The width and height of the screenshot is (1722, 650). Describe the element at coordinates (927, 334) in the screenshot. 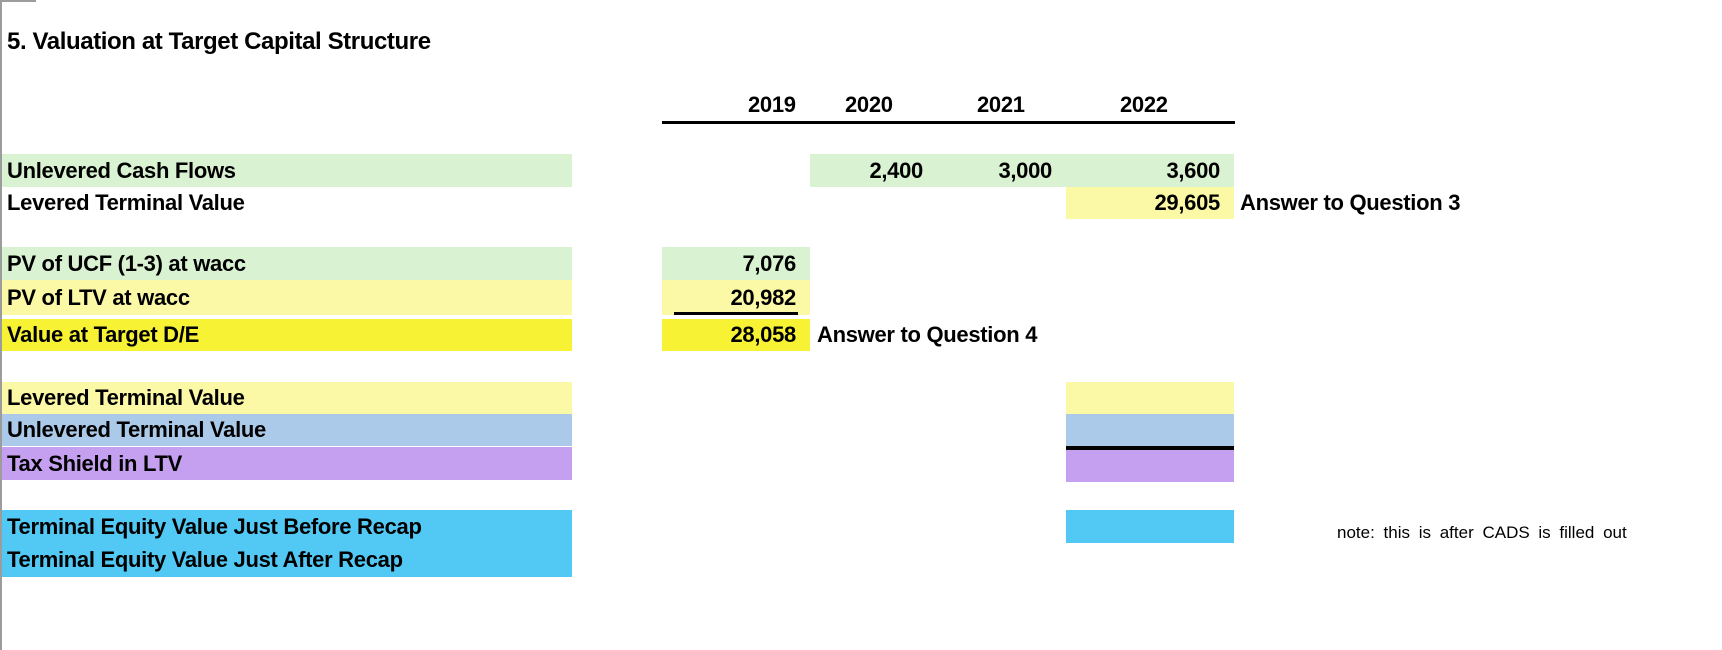

I see `answer-to-question-4: Answer to Question 4` at that location.